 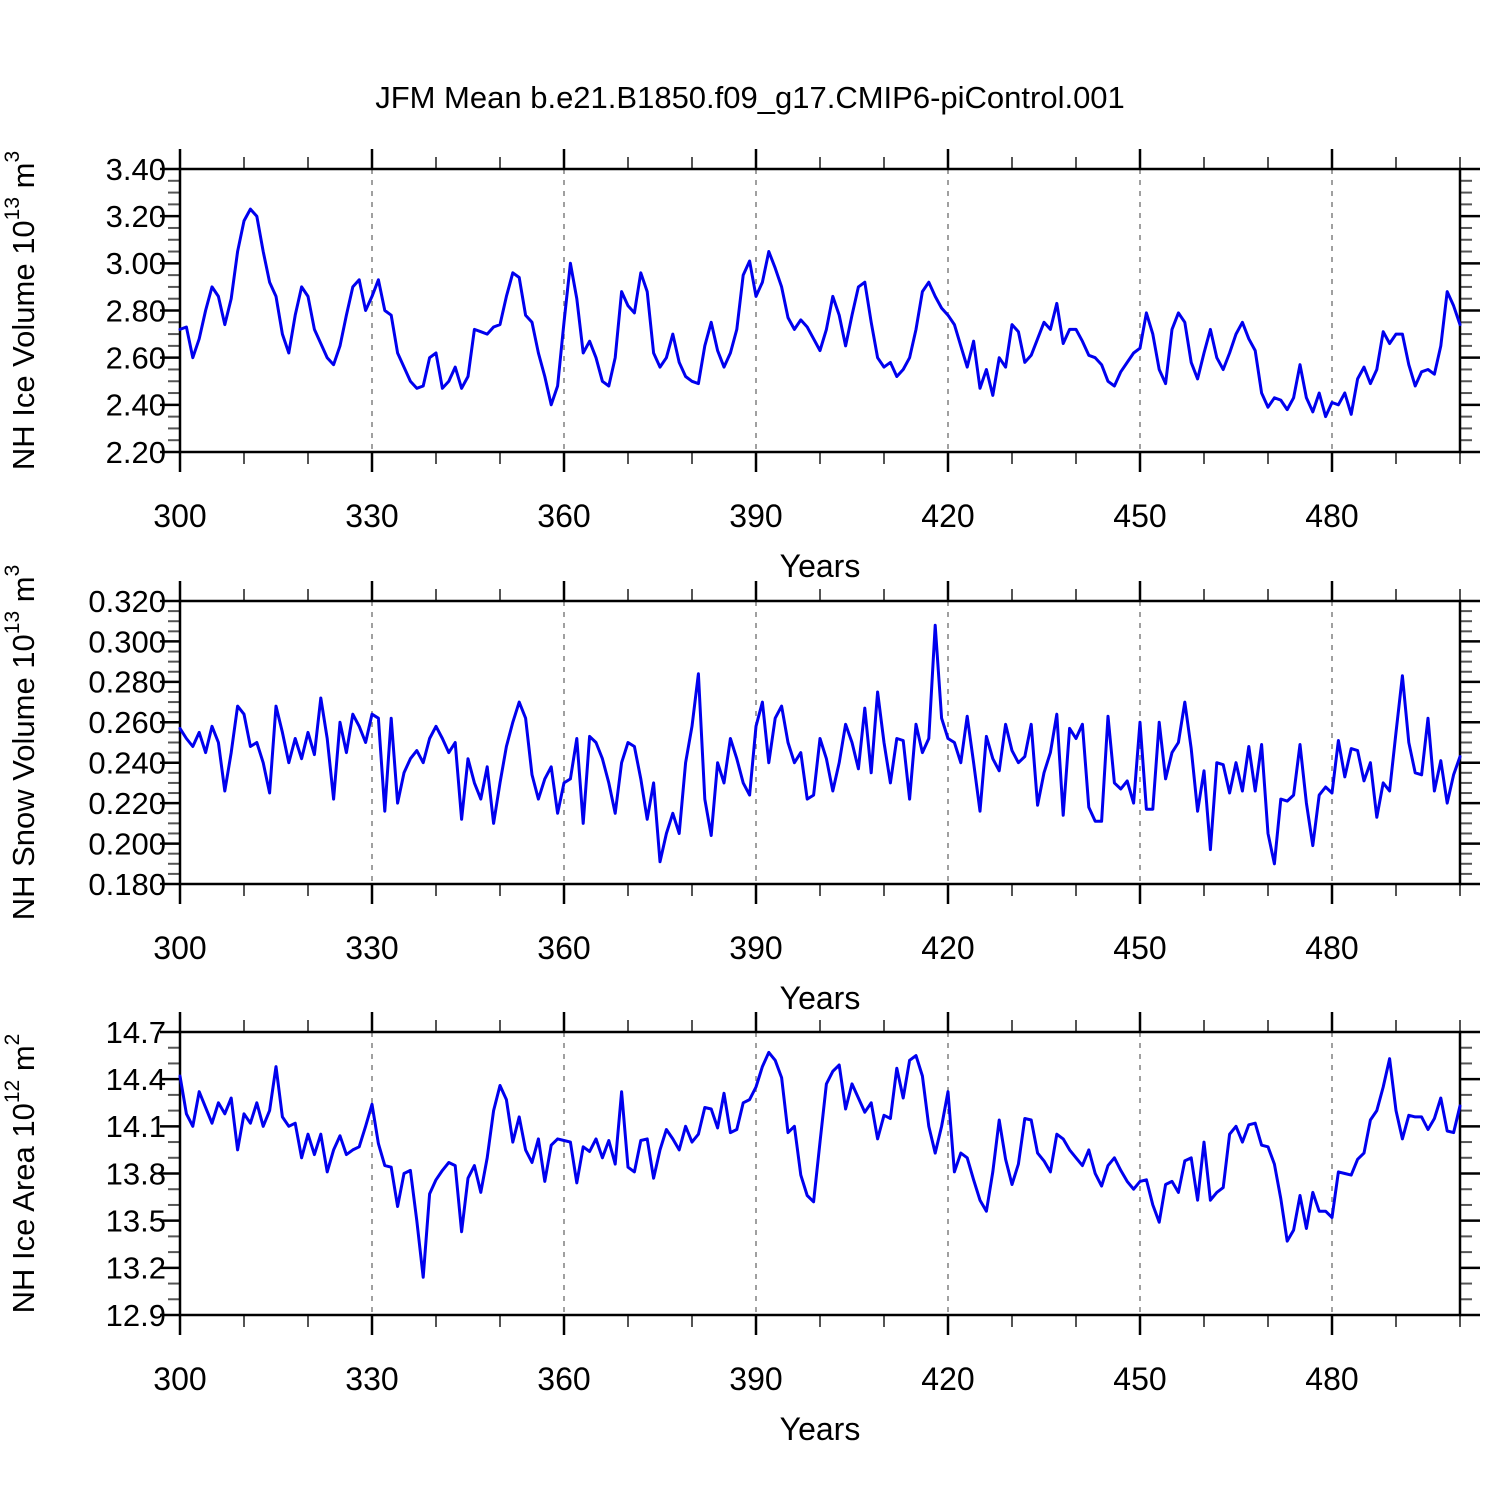 What do you see at coordinates (127, 763) in the screenshot?
I see `svg-text: 0.240` at bounding box center [127, 763].